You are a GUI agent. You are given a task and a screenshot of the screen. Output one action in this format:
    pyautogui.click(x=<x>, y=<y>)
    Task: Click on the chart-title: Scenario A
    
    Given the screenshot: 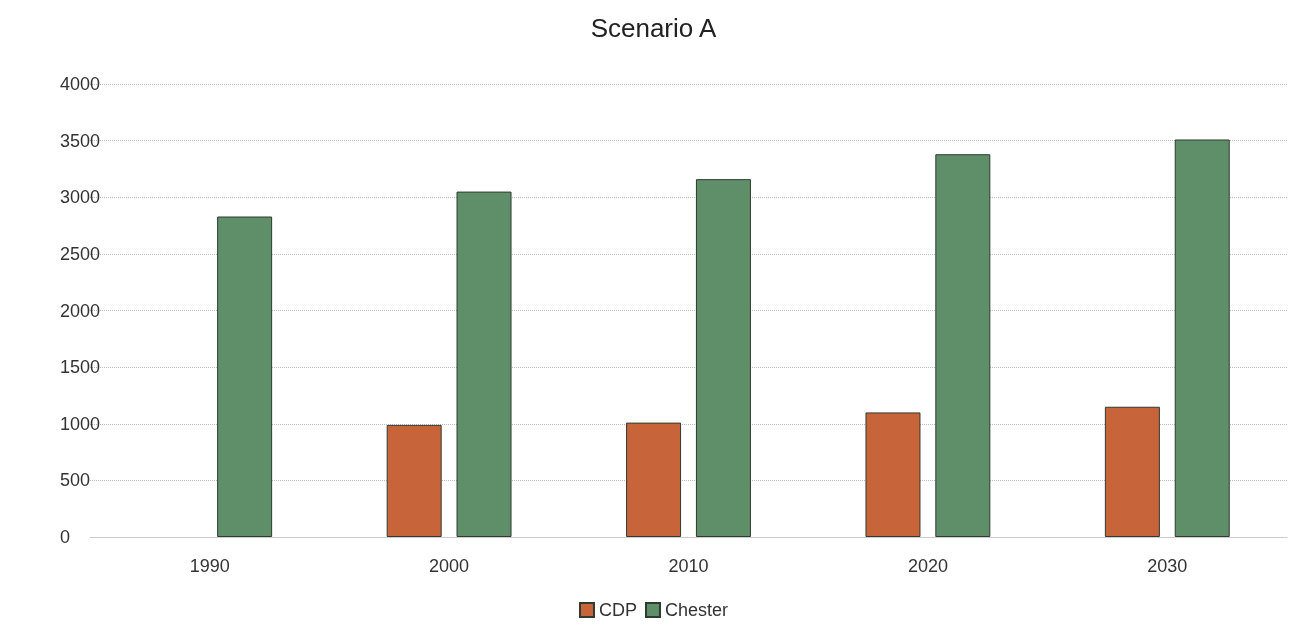 What is the action you would take?
    pyautogui.click(x=654, y=28)
    